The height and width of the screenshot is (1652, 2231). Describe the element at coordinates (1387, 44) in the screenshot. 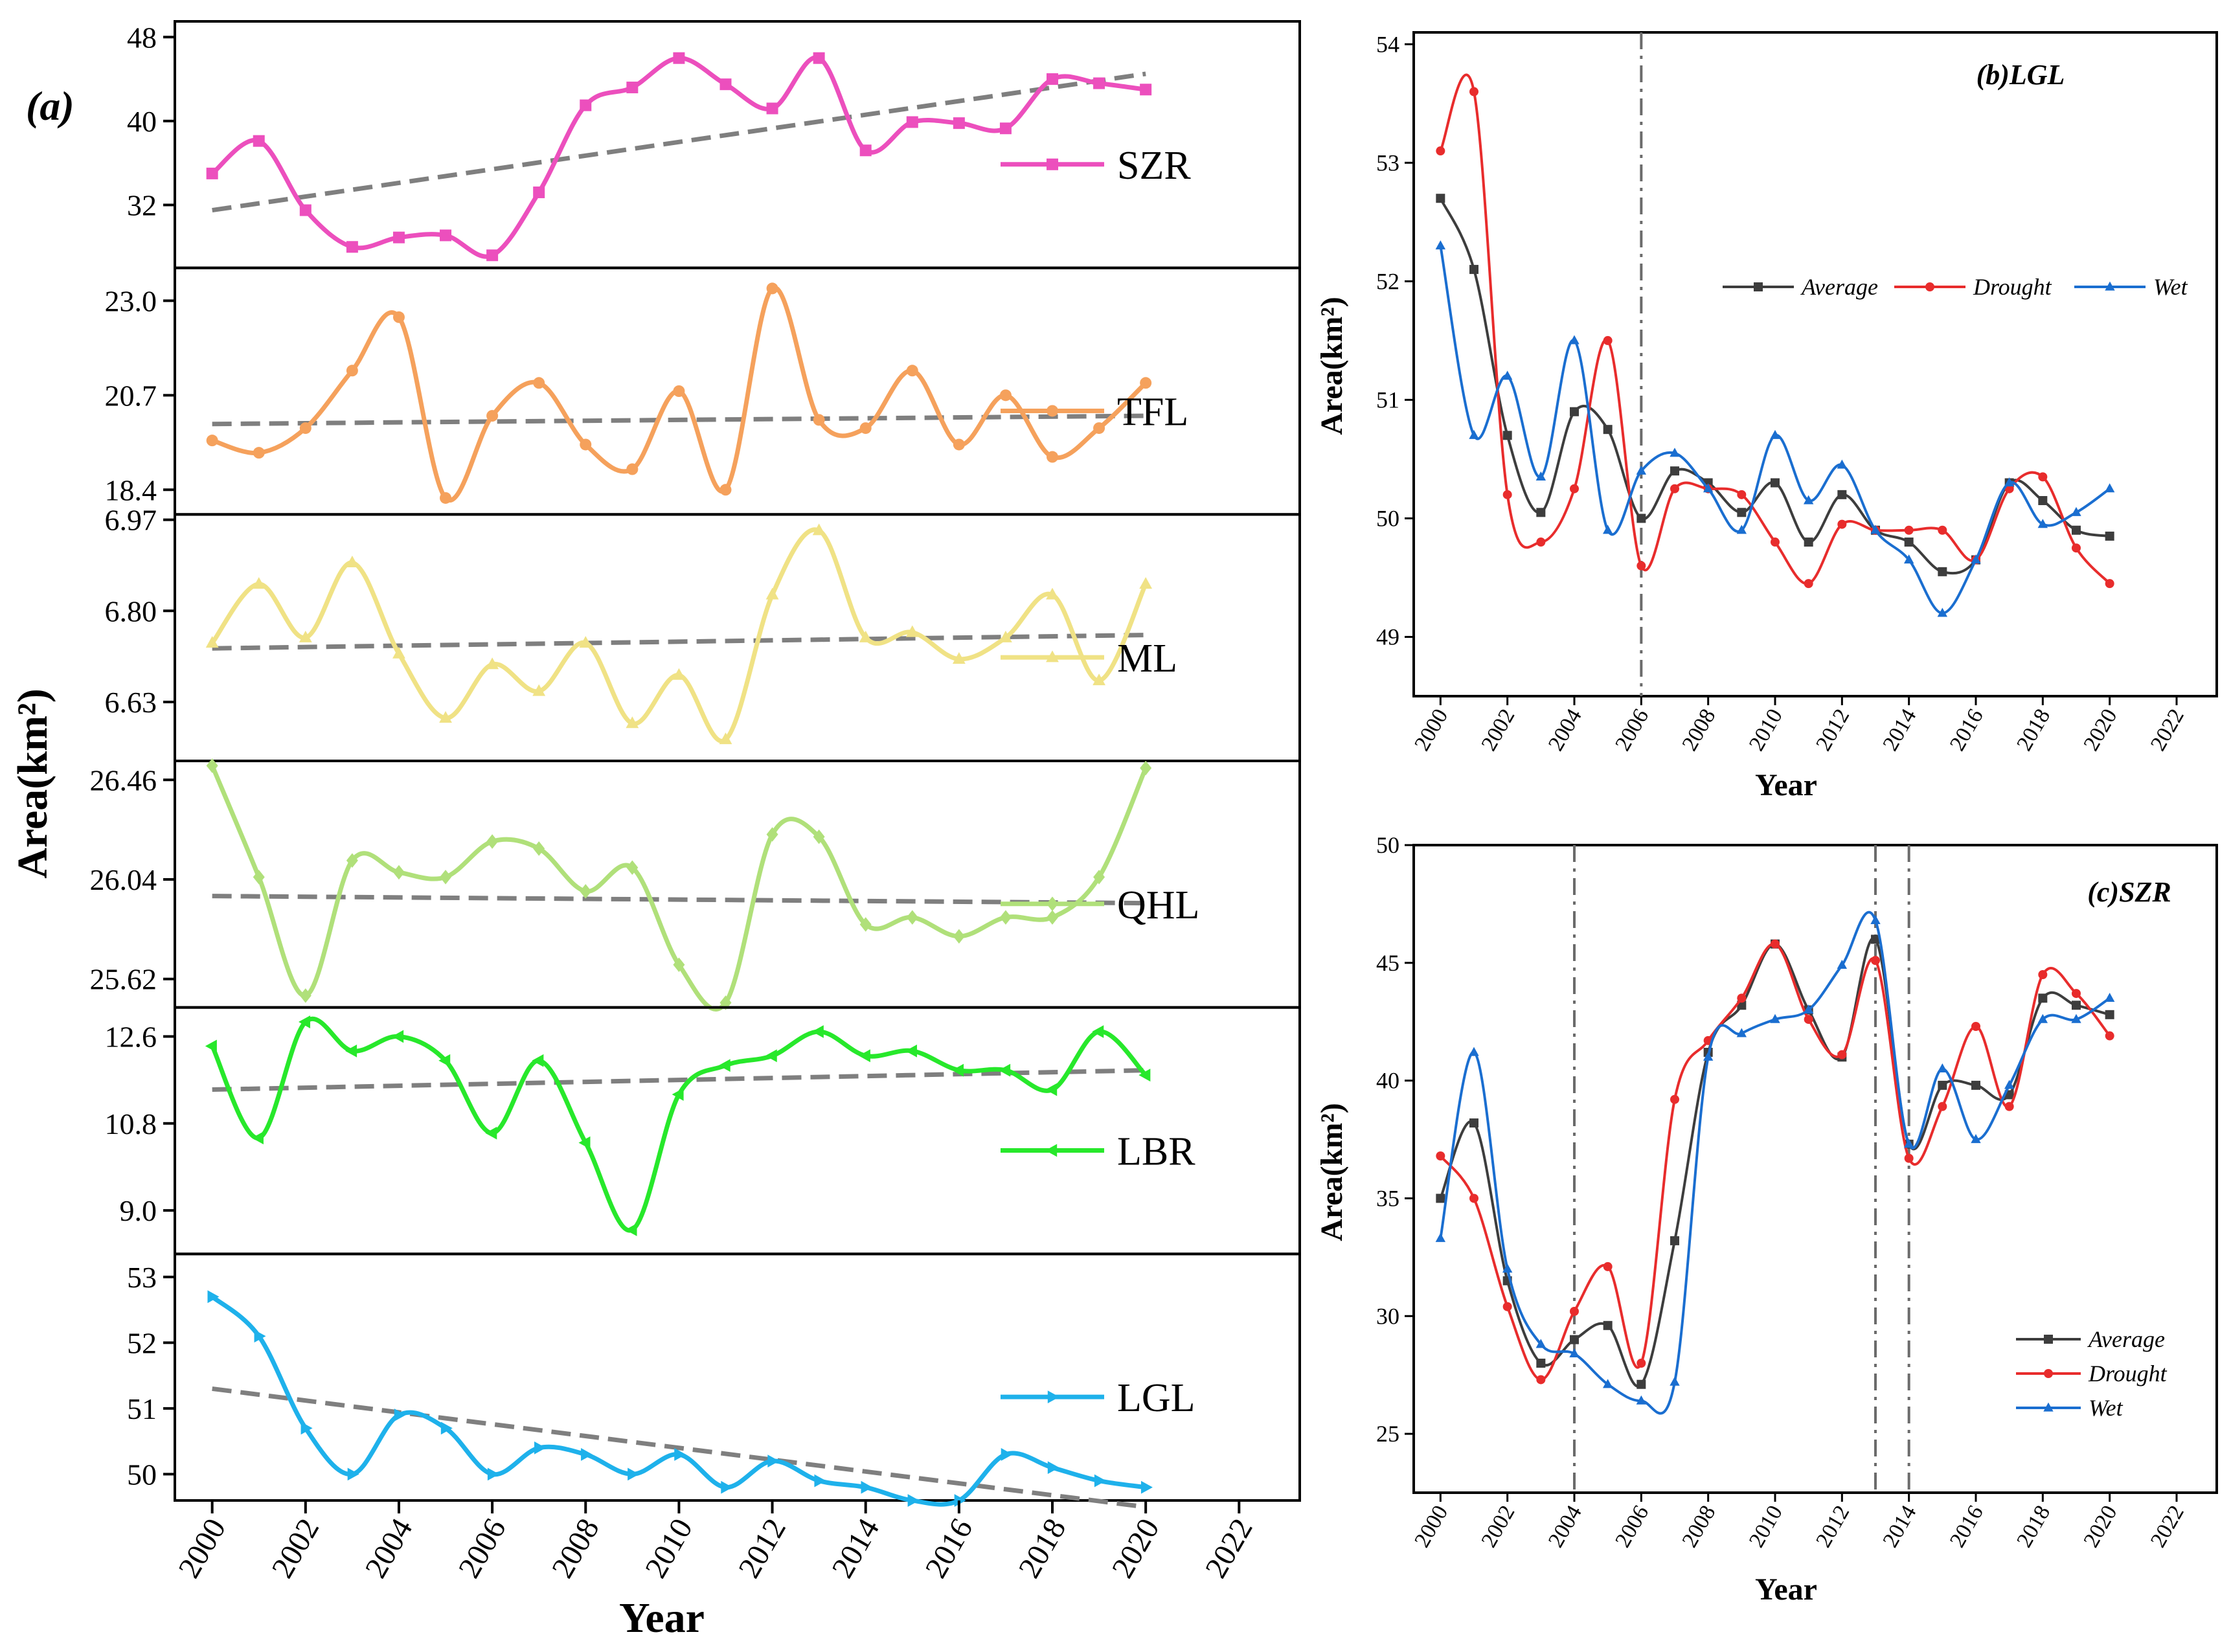

I see `y-tick-label: 54` at that location.